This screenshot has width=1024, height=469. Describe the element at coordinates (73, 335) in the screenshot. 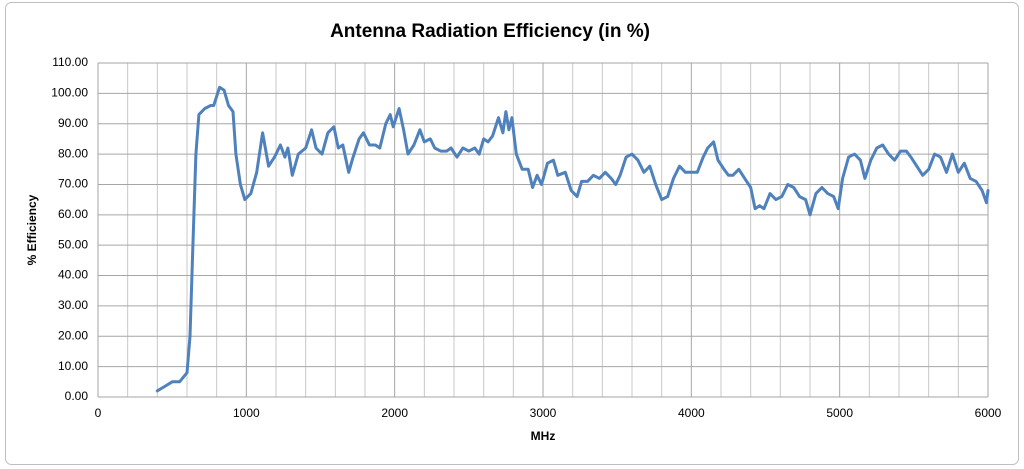

I see `y-tick-label: 20.00` at that location.